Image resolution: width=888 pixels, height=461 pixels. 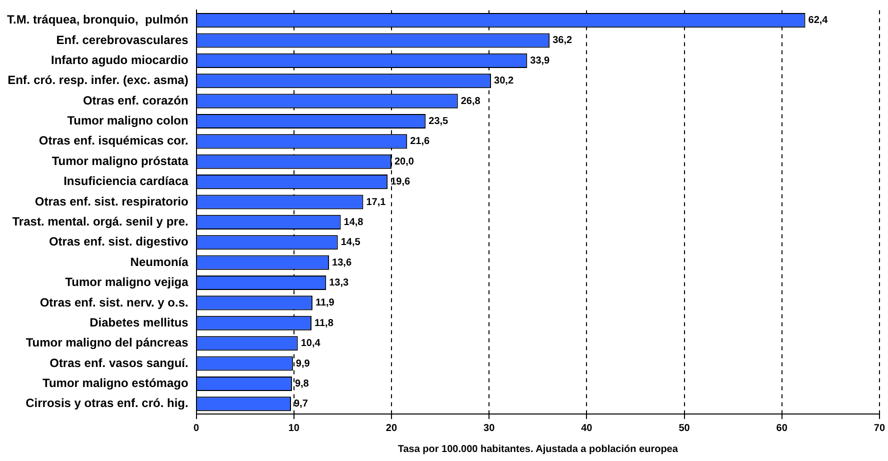 What do you see at coordinates (684, 428) in the screenshot?
I see `x-tick-label: 50` at bounding box center [684, 428].